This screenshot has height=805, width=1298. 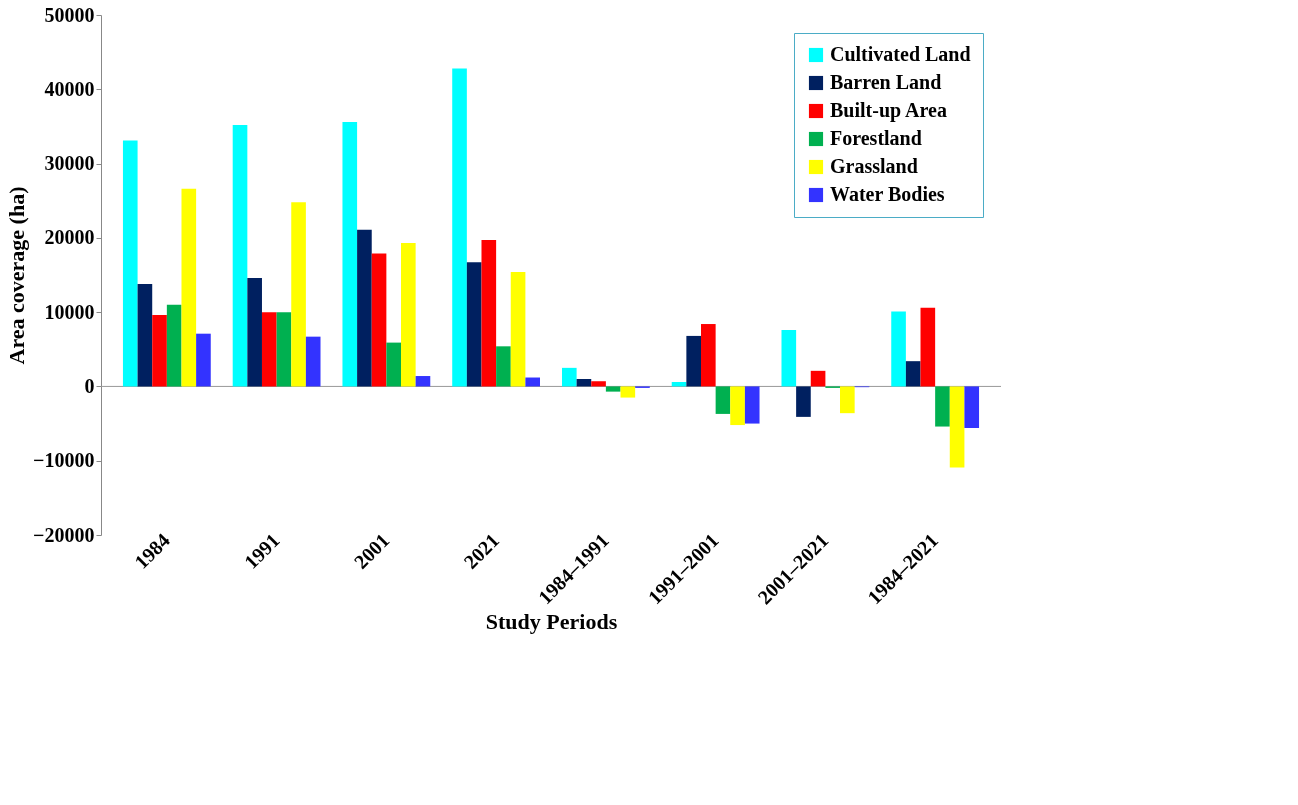 I want to click on legend-label: Grassland, so click(x=874, y=166).